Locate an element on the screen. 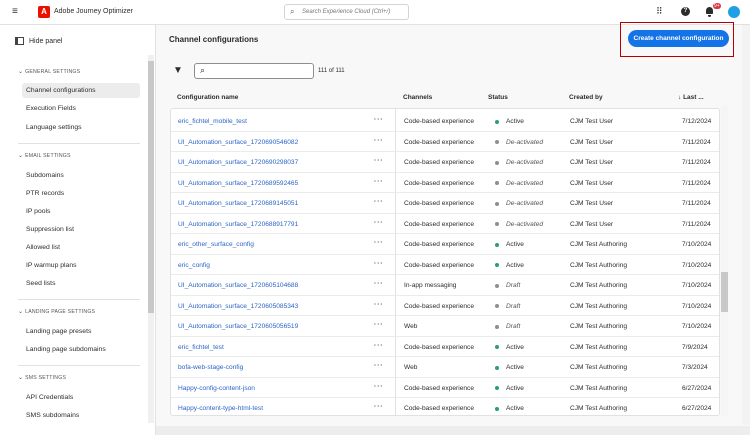 The width and height of the screenshot is (750, 435). configuration-name-link: Happy-content-type-html-test is located at coordinates (221, 408).